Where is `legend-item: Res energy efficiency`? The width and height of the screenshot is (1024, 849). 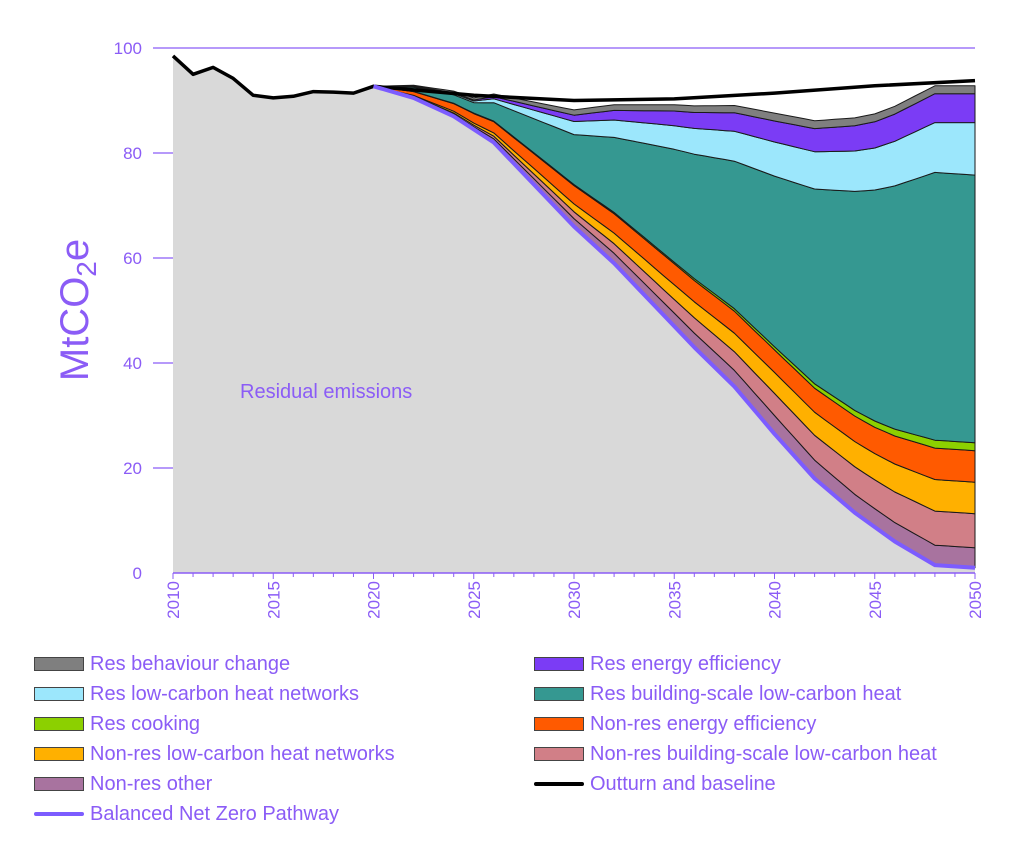
legend-item: Res energy efficiency is located at coordinates (657, 664).